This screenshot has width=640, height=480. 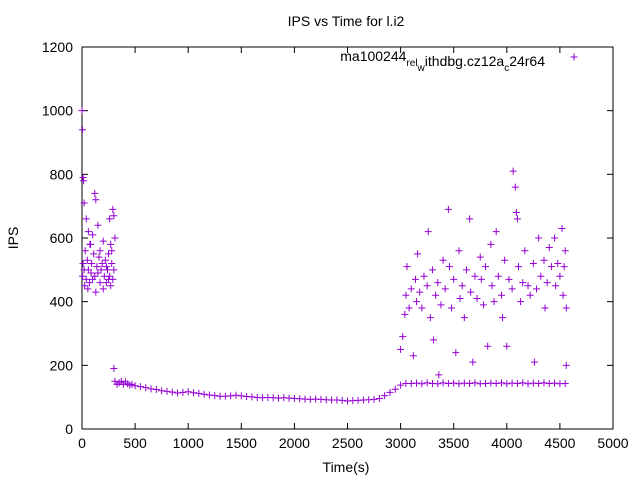 What do you see at coordinates (347, 443) in the screenshot?
I see `x-tick-label: 2500` at bounding box center [347, 443].